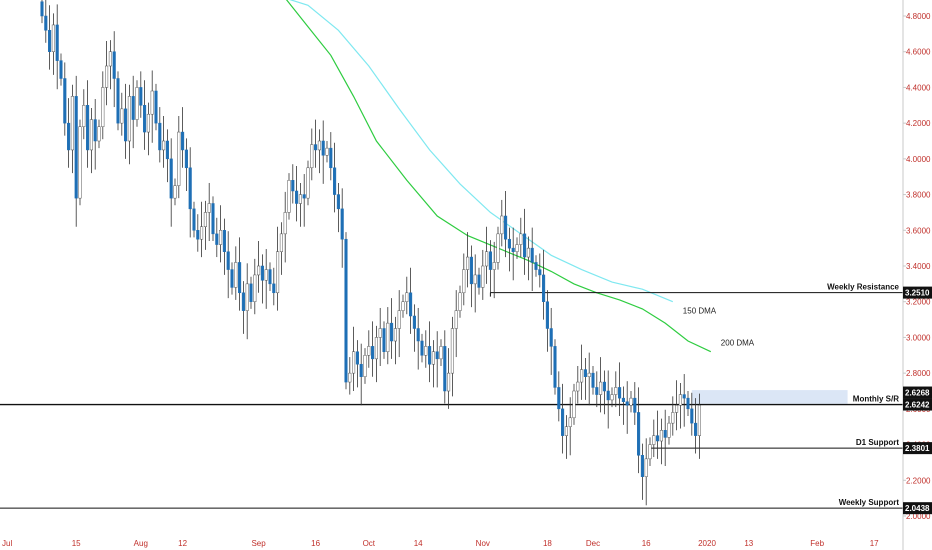  Describe the element at coordinates (918, 230) in the screenshot. I see `price-tick-label: 3.6000` at that location.